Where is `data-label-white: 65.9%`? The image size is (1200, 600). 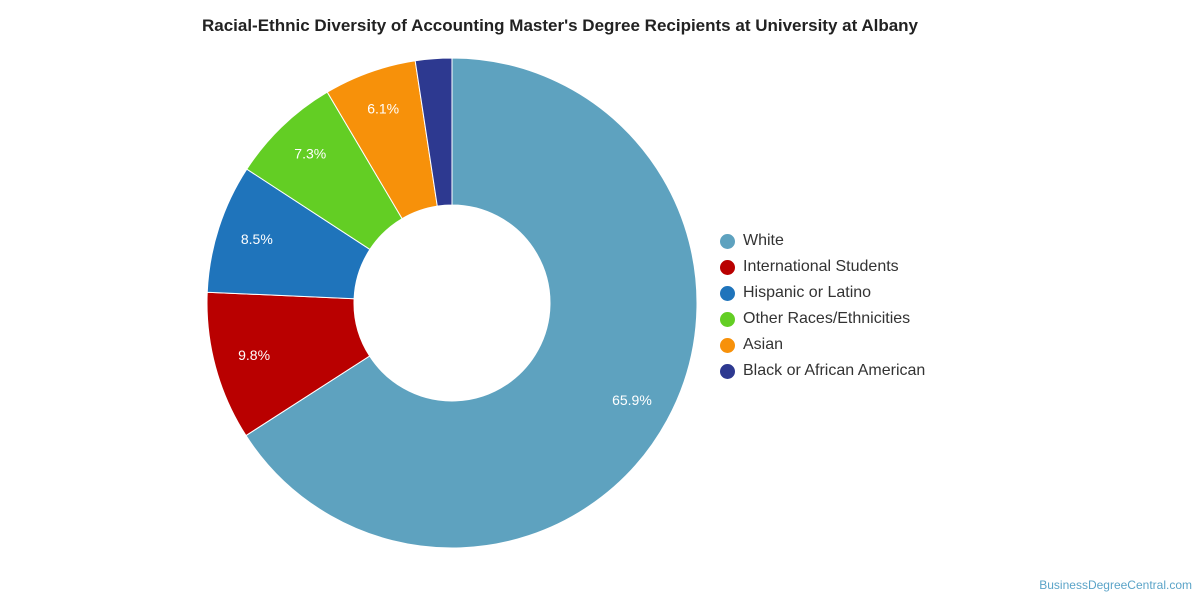
data-label-white: 65.9% is located at coordinates (632, 400).